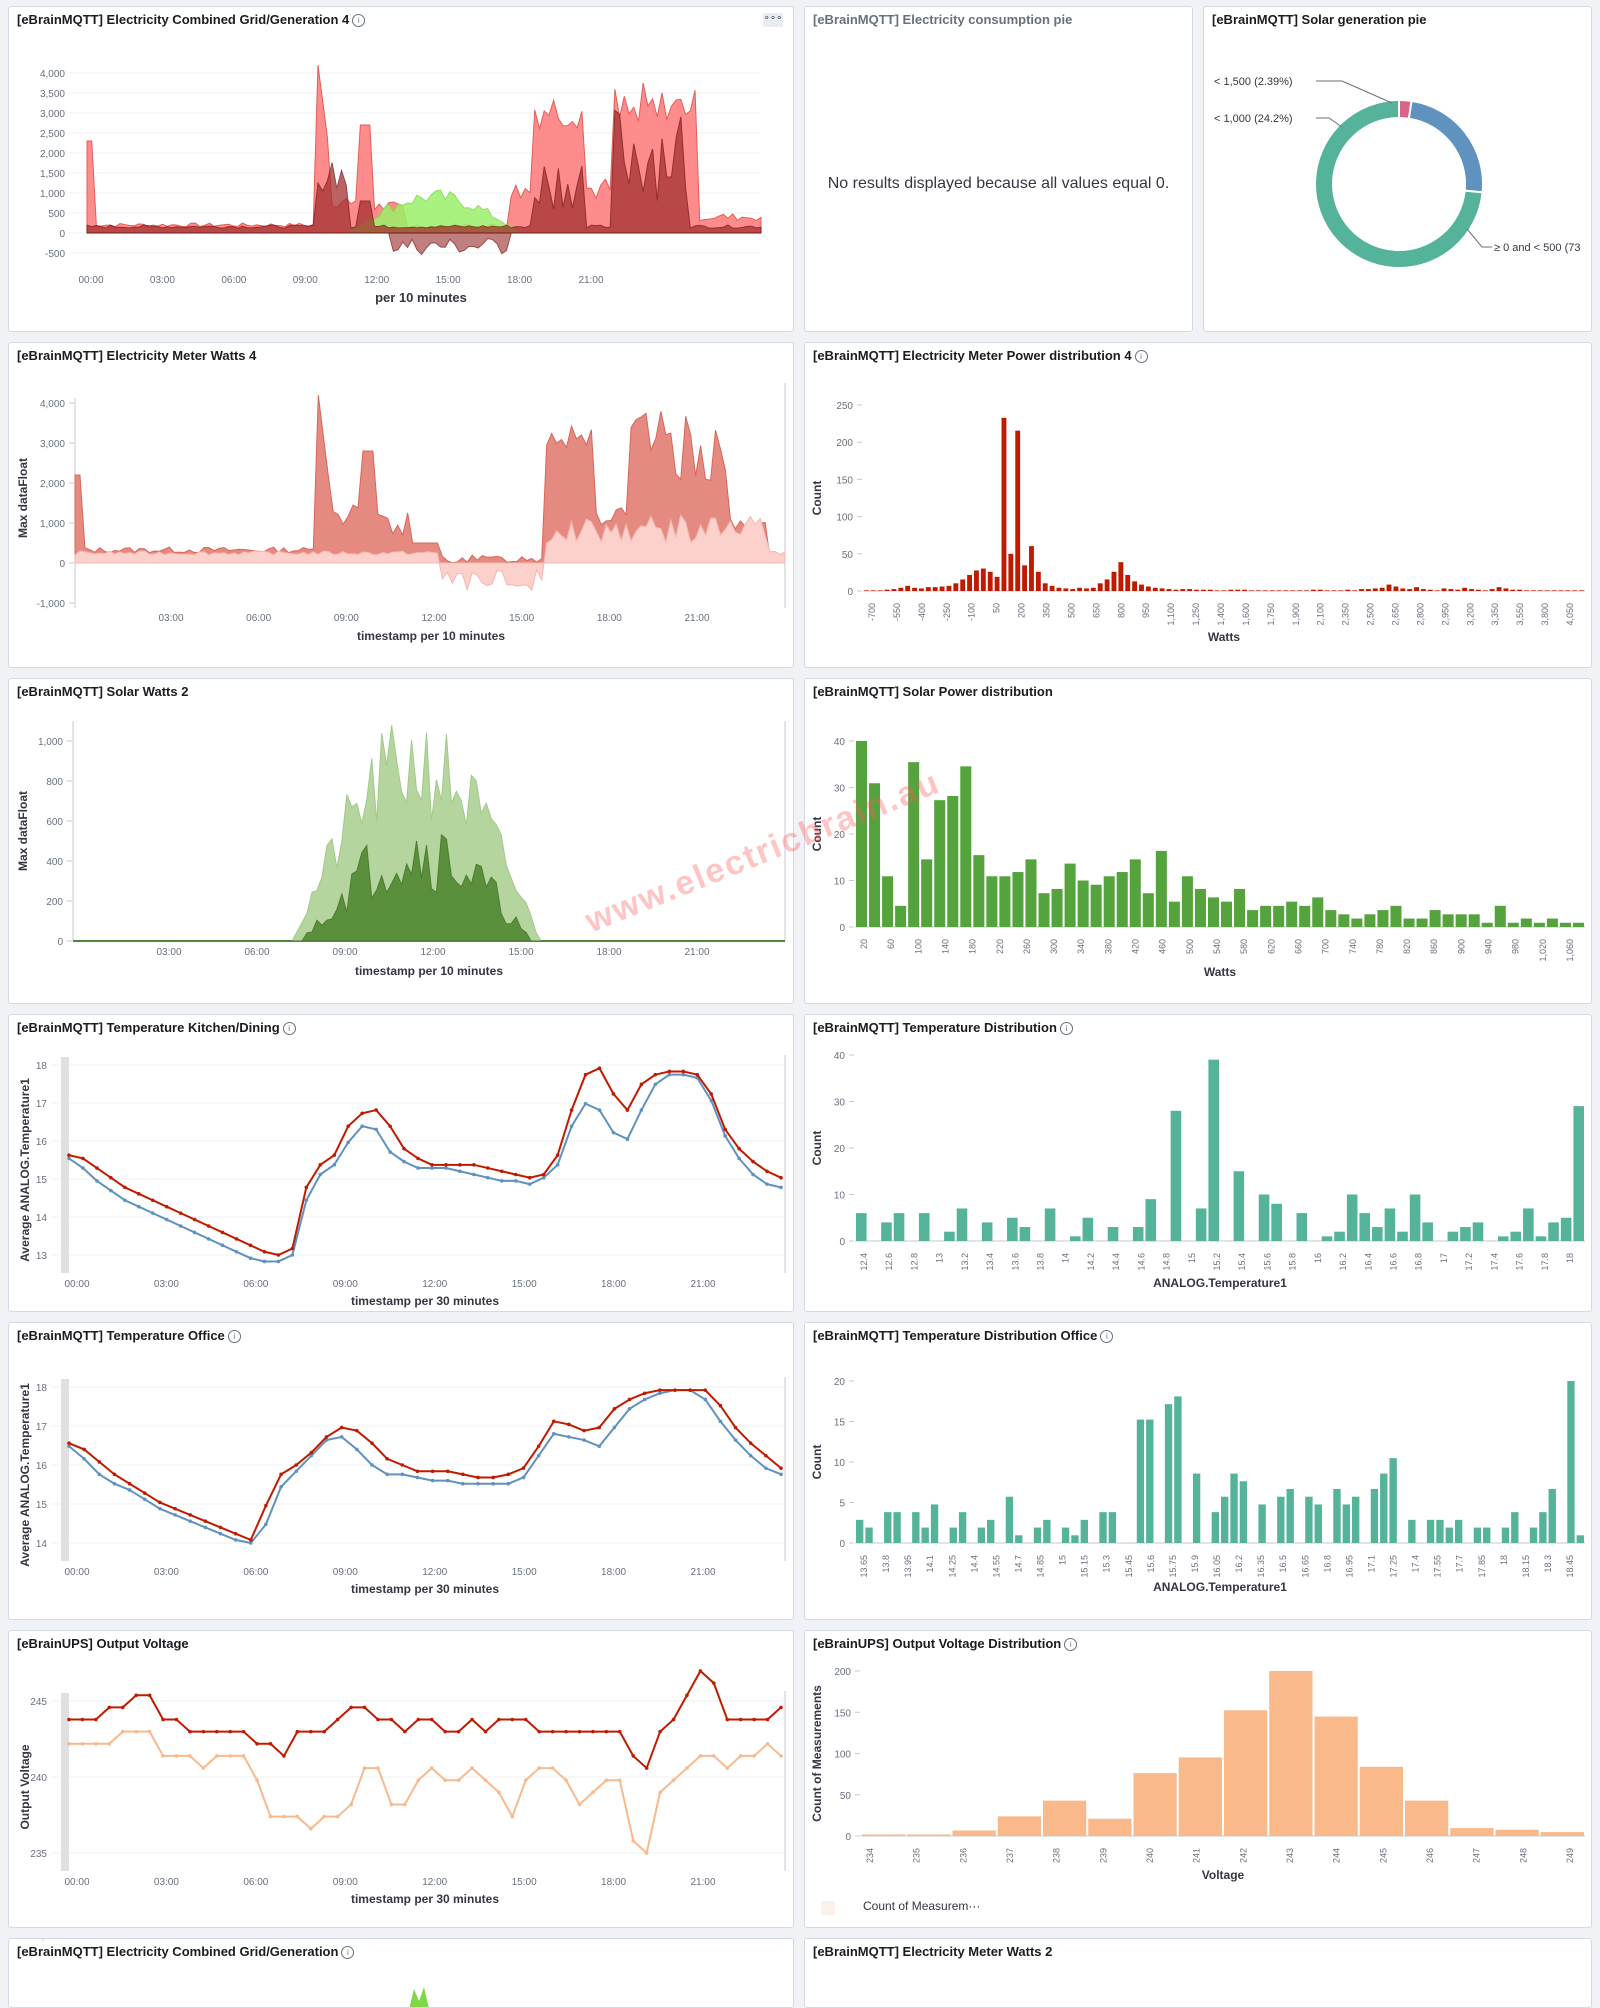 This screenshot has width=1600, height=2008. Describe the element at coordinates (943, 19) in the screenshot. I see `panel-title: [eBrainMQTT] Electricity consumption pie` at that location.